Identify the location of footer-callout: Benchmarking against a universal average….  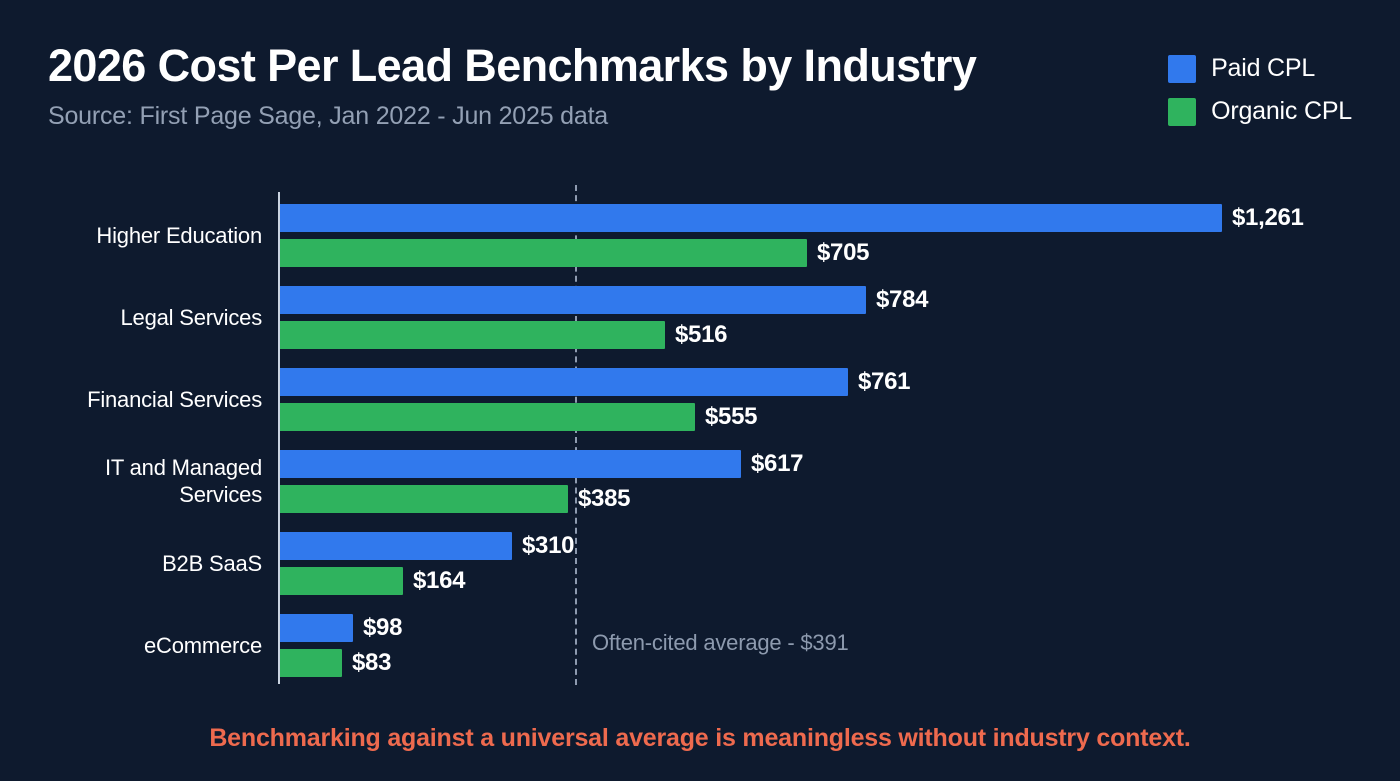
(700, 738).